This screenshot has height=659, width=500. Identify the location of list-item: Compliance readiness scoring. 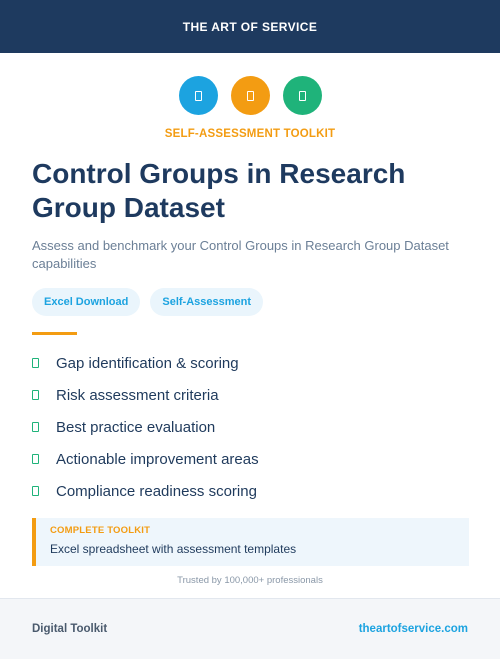
(252, 491).